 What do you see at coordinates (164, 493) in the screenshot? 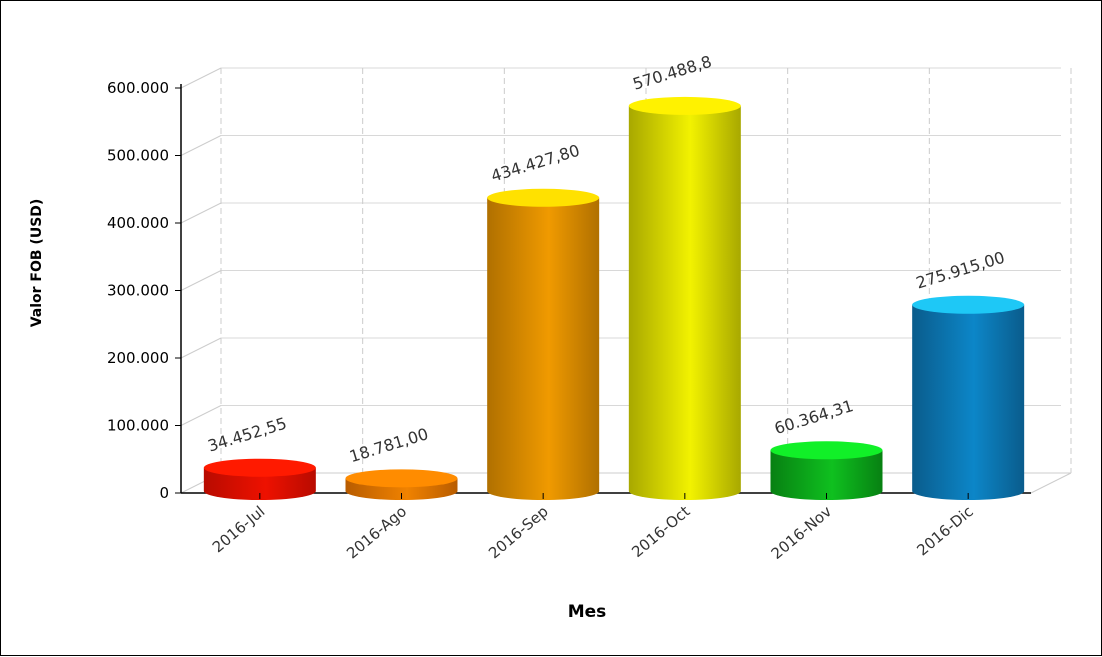
I see `y-tick-label: 0` at bounding box center [164, 493].